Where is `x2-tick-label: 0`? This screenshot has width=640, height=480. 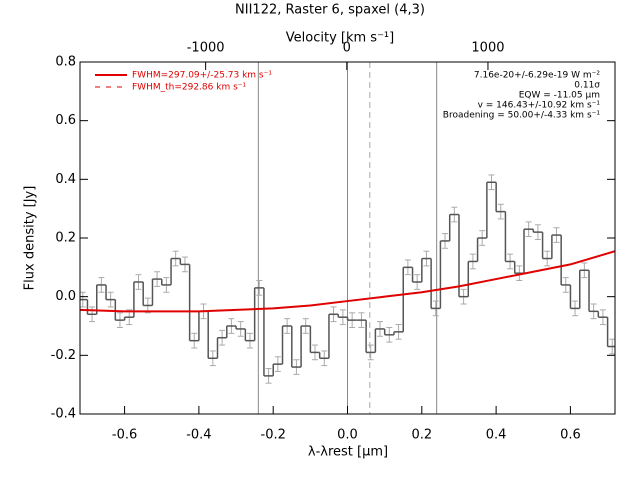 x2-tick-label: 0 is located at coordinates (347, 48).